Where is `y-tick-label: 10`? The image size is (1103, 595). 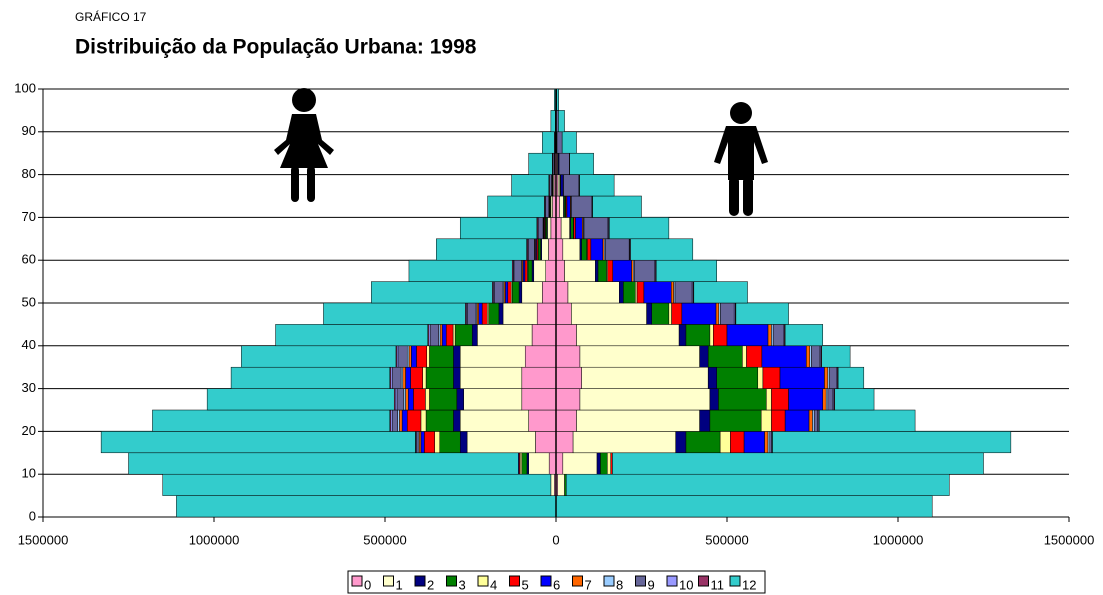 y-tick-label: 10 is located at coordinates (29, 473).